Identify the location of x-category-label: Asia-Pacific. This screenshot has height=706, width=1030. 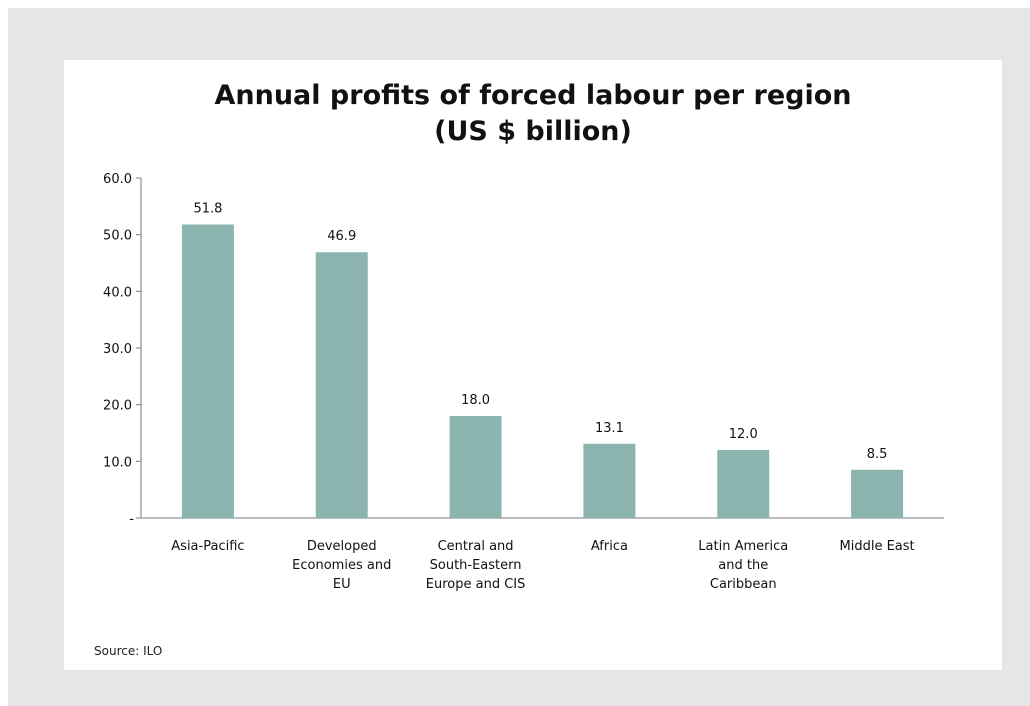
(207, 546).